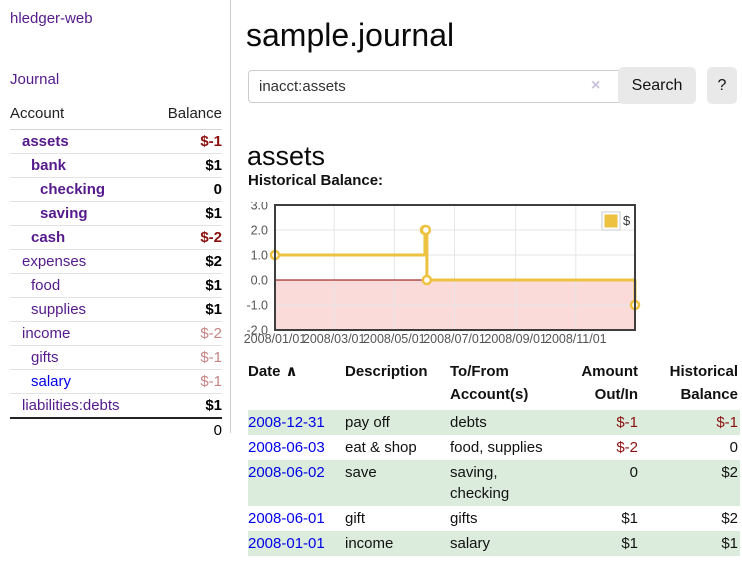 The image size is (742, 582). What do you see at coordinates (64, 213) in the screenshot?
I see `account-link-saving: saving` at bounding box center [64, 213].